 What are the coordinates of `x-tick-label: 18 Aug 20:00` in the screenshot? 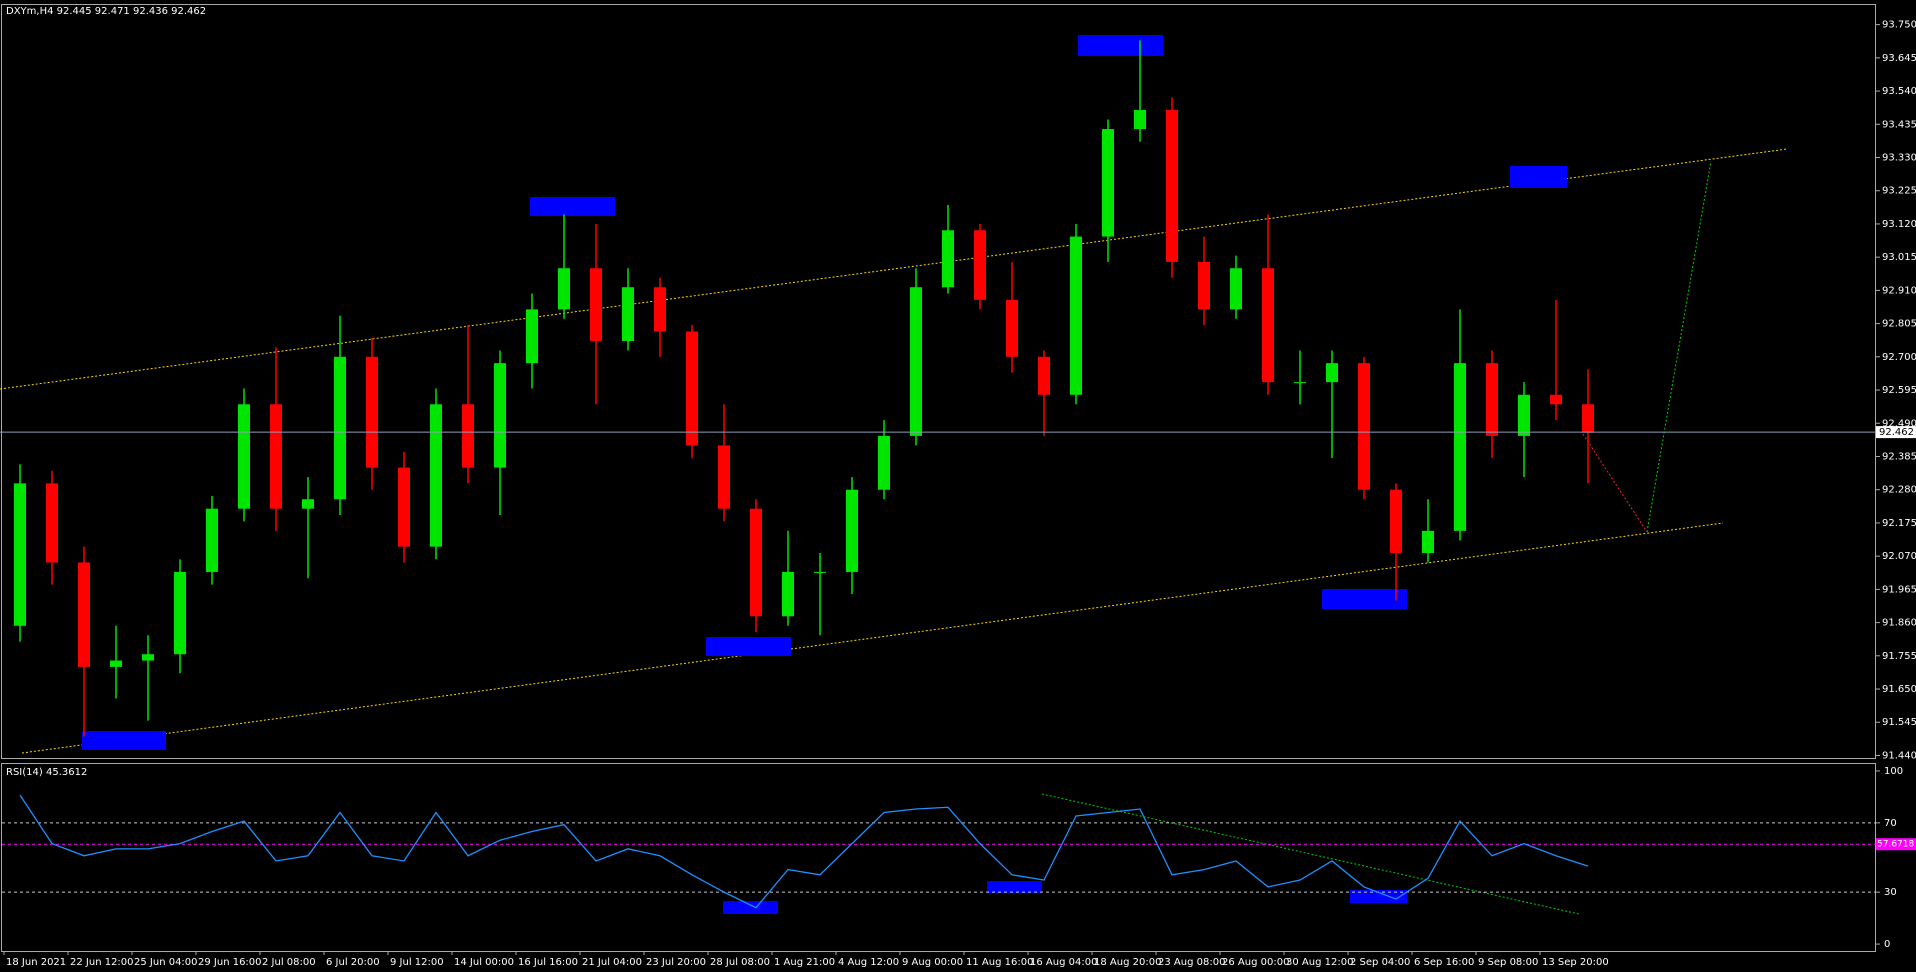 It's located at (1127, 962).